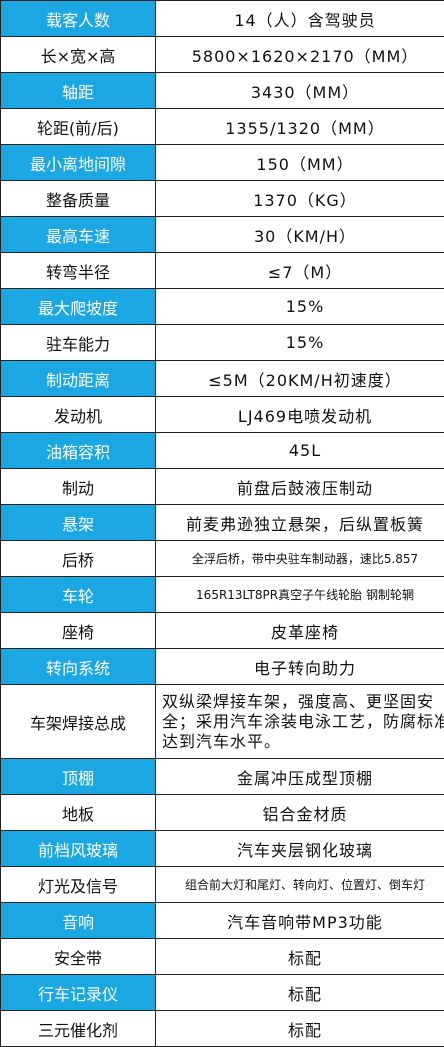  Describe the element at coordinates (300, 487) in the screenshot. I see `spec-value: 前盘后鼓液压制动` at that location.